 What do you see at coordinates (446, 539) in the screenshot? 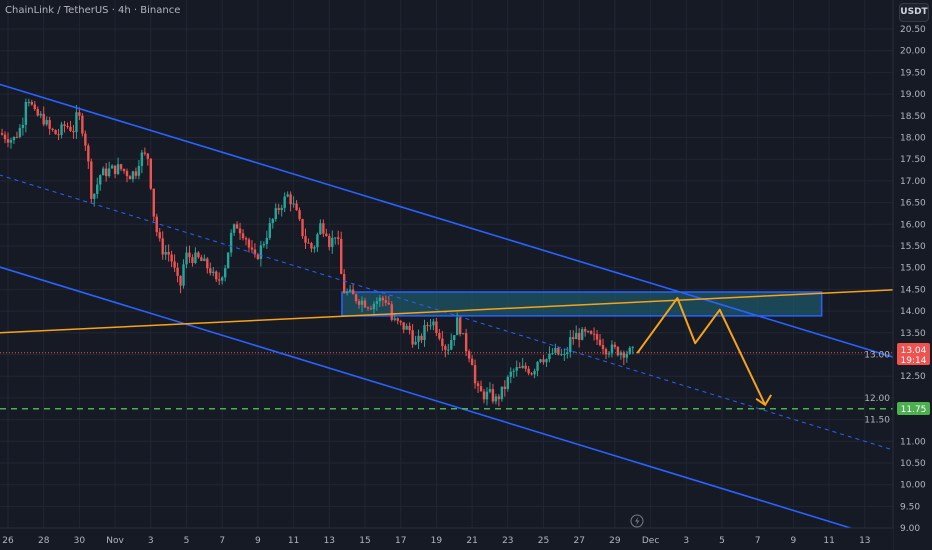
I see `time-axis` at bounding box center [446, 539].